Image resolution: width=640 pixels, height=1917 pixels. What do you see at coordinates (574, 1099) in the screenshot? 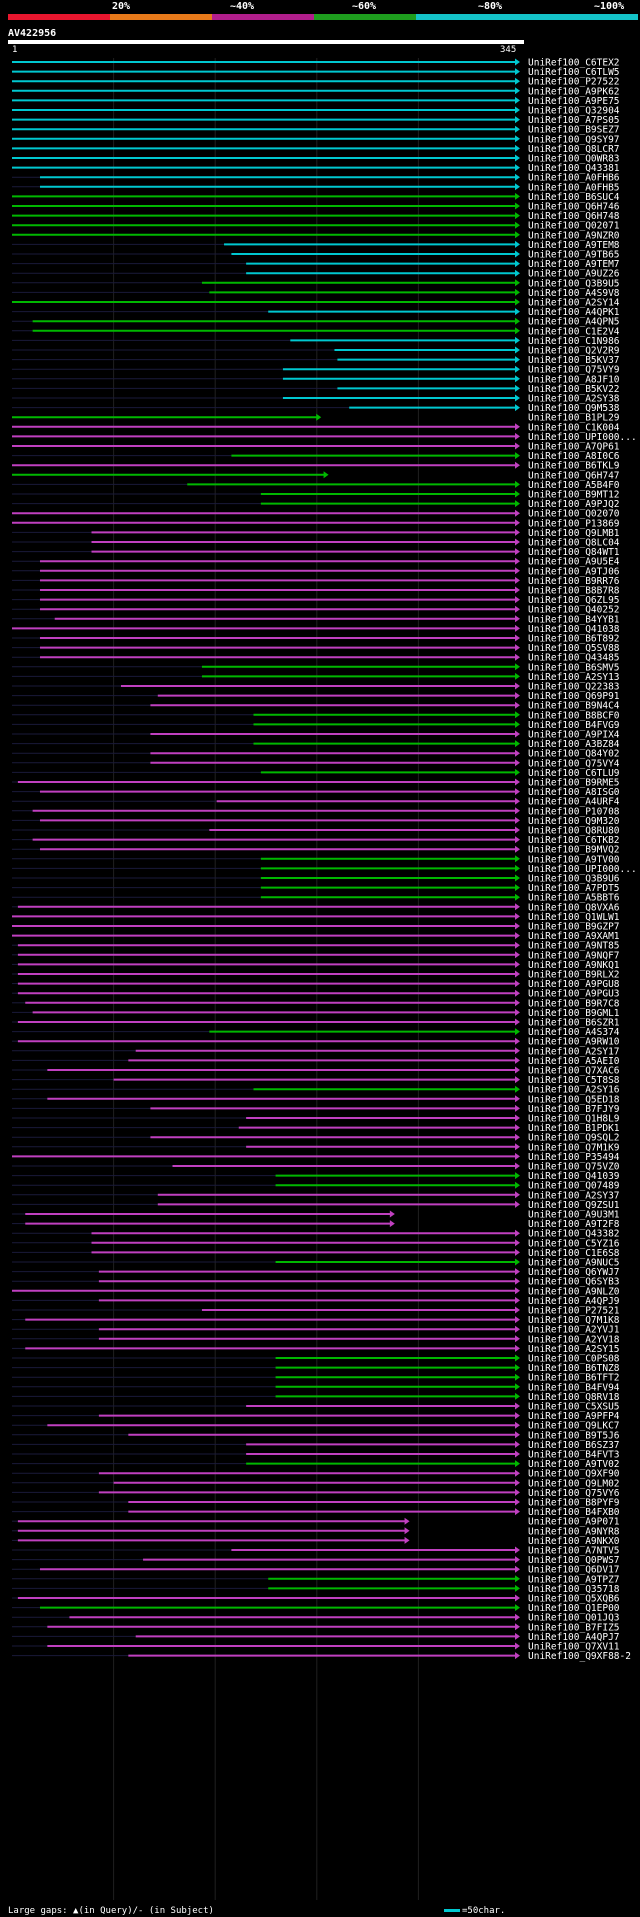
I see `hit-label: UniRef100_Q5ED18` at bounding box center [574, 1099].